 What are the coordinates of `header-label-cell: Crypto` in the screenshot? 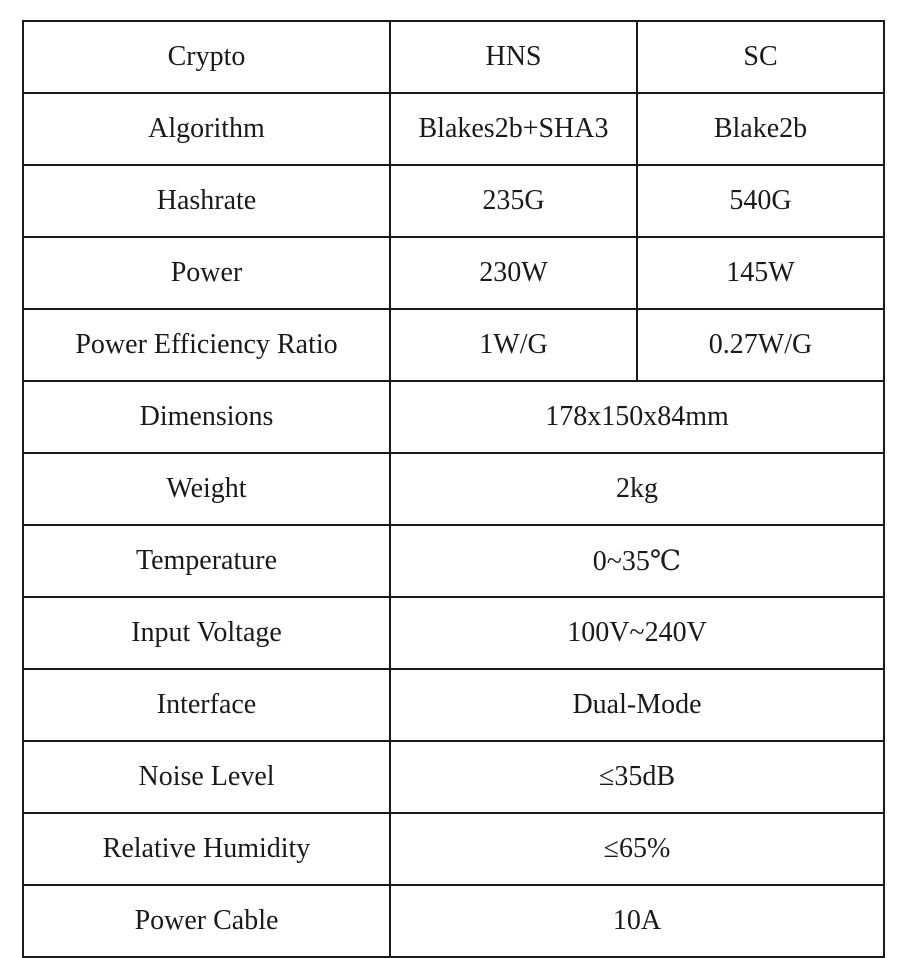 It's located at (206, 57).